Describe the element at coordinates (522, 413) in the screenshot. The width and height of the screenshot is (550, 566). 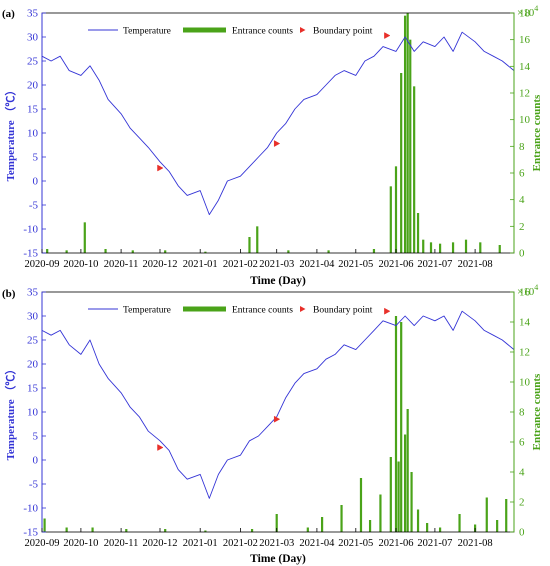
I see `y-right-tick-label: 8` at that location.